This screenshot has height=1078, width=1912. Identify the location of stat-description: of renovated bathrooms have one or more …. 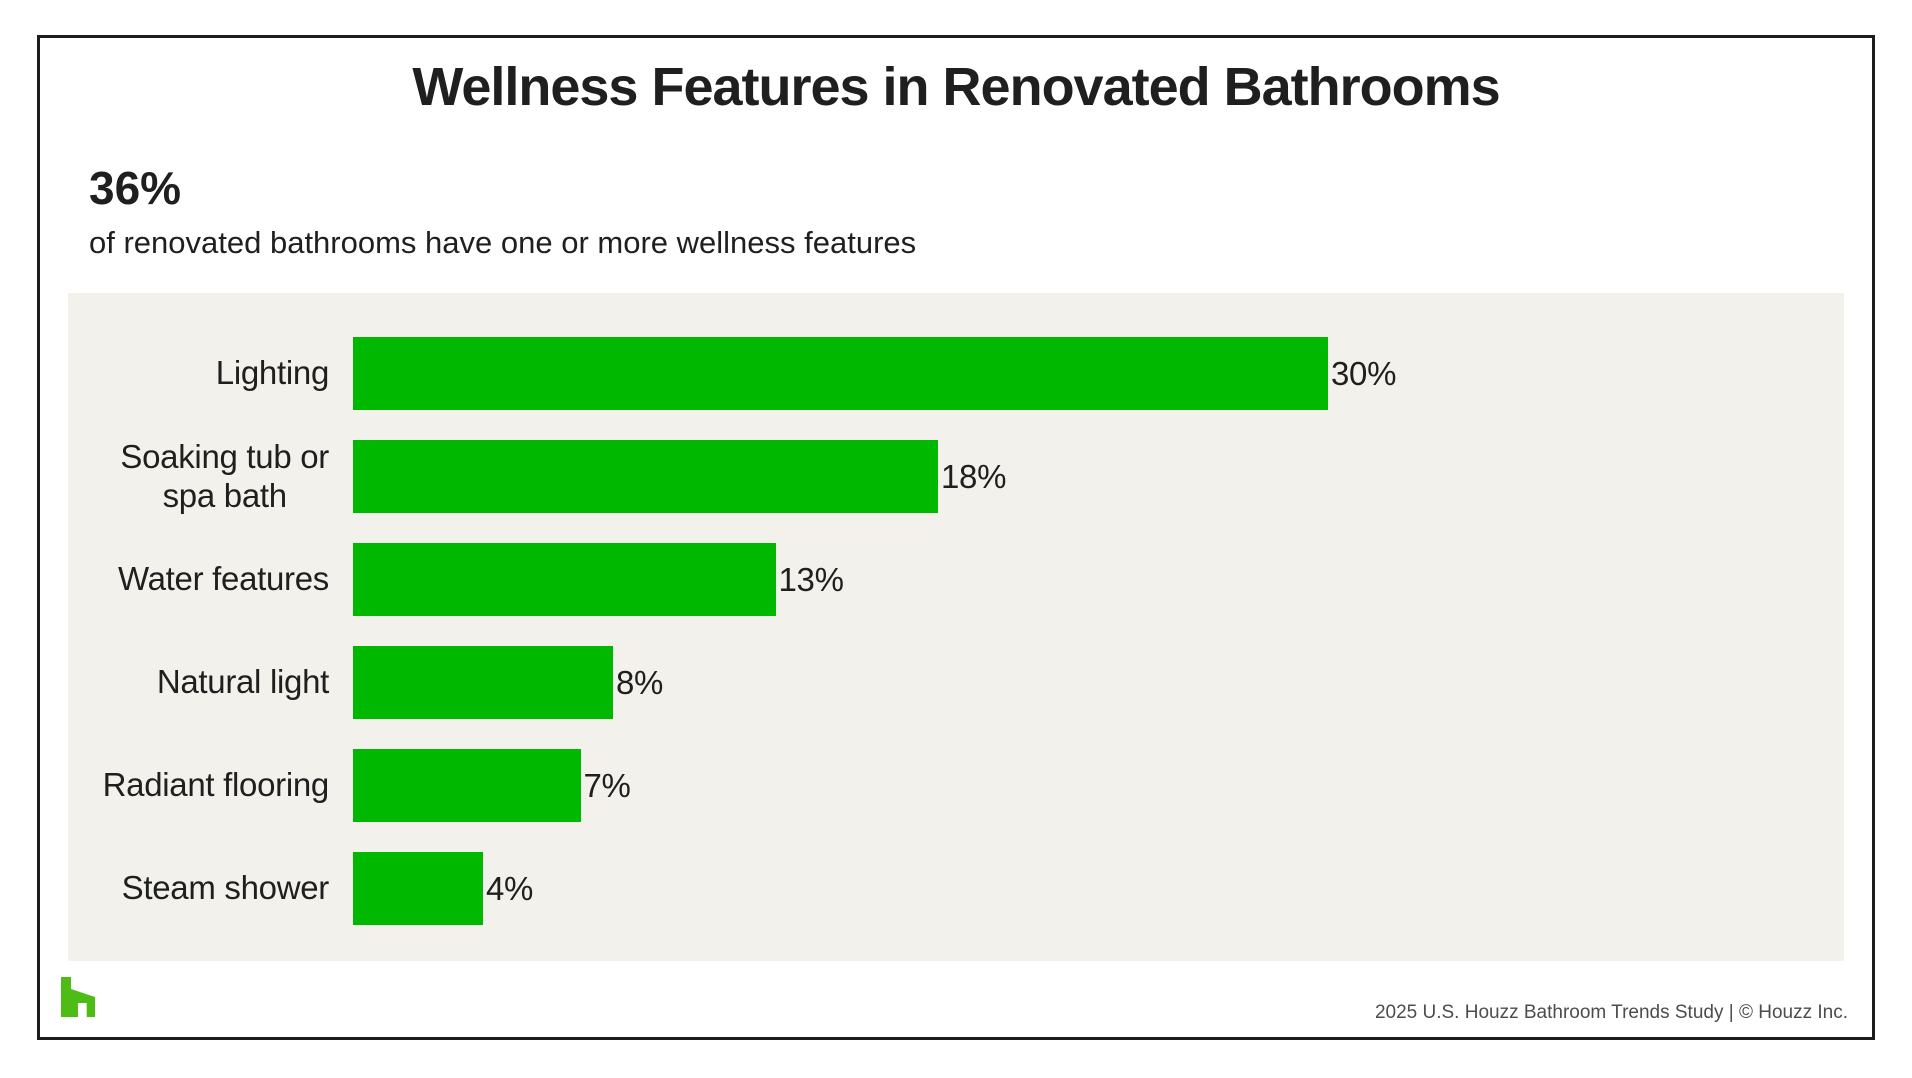
(503, 242).